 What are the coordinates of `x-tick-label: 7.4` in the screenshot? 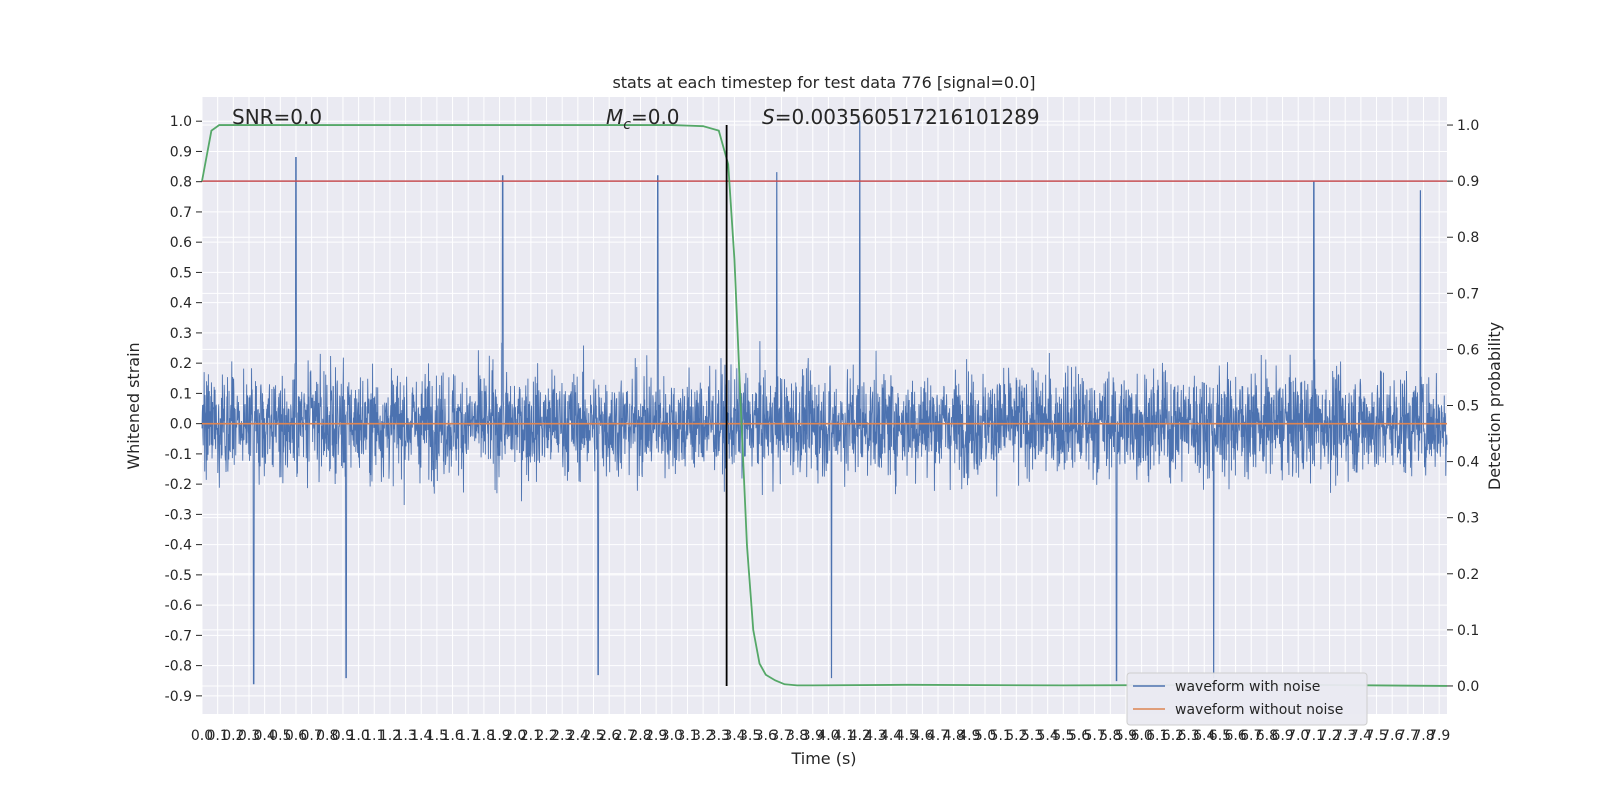 It's located at (1361, 736).